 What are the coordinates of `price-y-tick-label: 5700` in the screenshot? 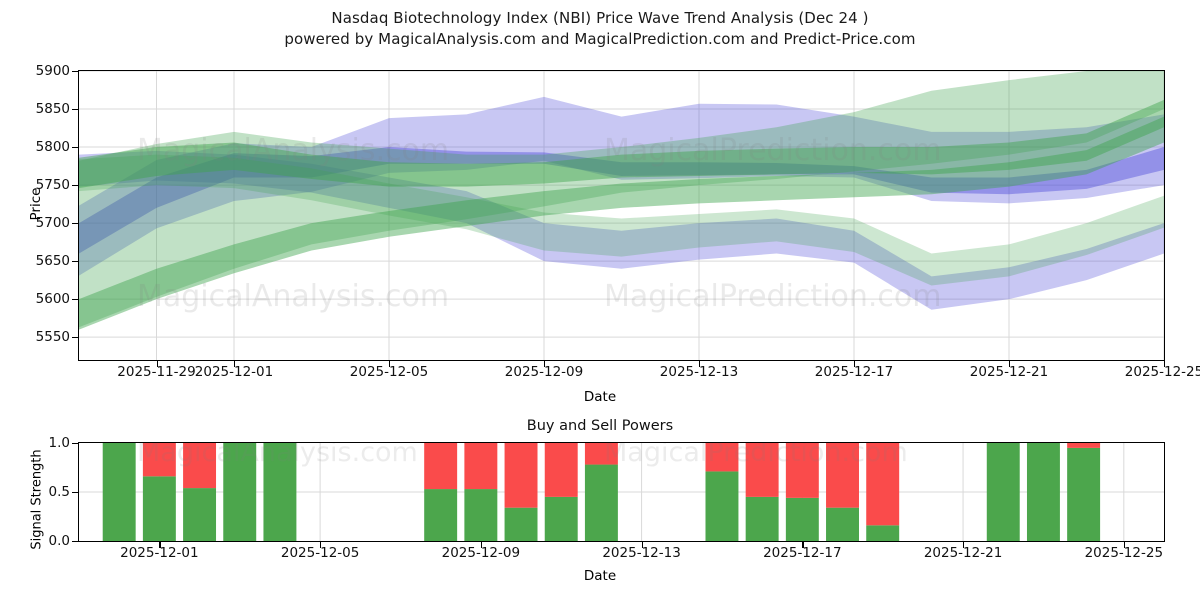 It's located at (52, 223).